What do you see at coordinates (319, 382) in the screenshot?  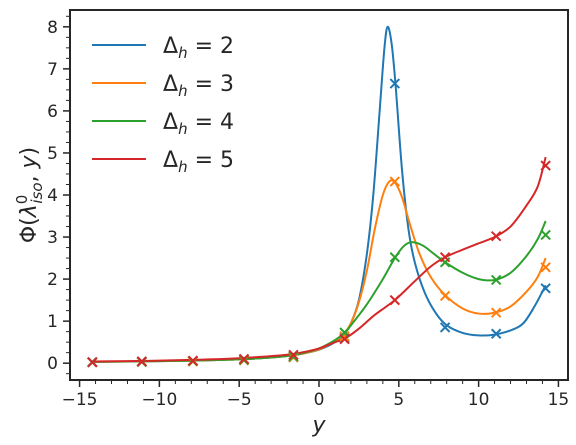 I see `x-axis-minor-ticks` at bounding box center [319, 382].